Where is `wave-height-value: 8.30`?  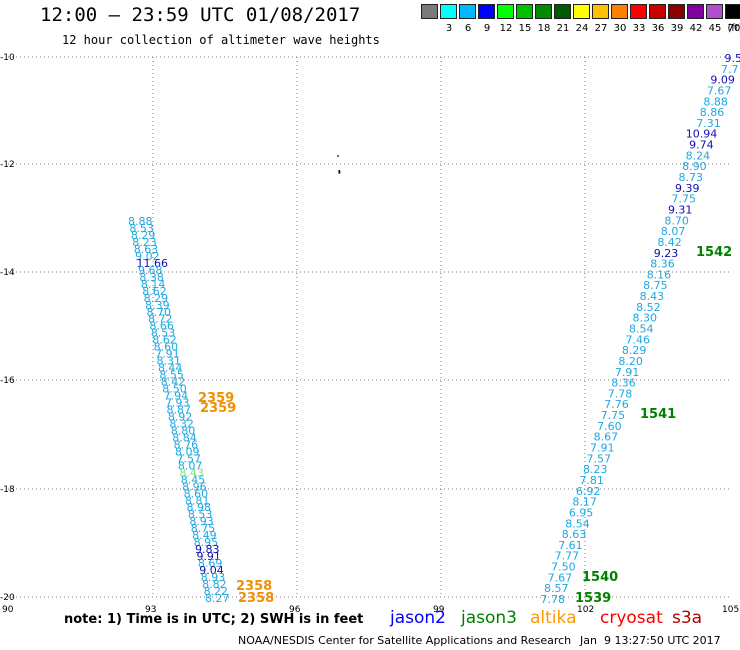
wave-height-value: 8.30 is located at coordinates (645, 318).